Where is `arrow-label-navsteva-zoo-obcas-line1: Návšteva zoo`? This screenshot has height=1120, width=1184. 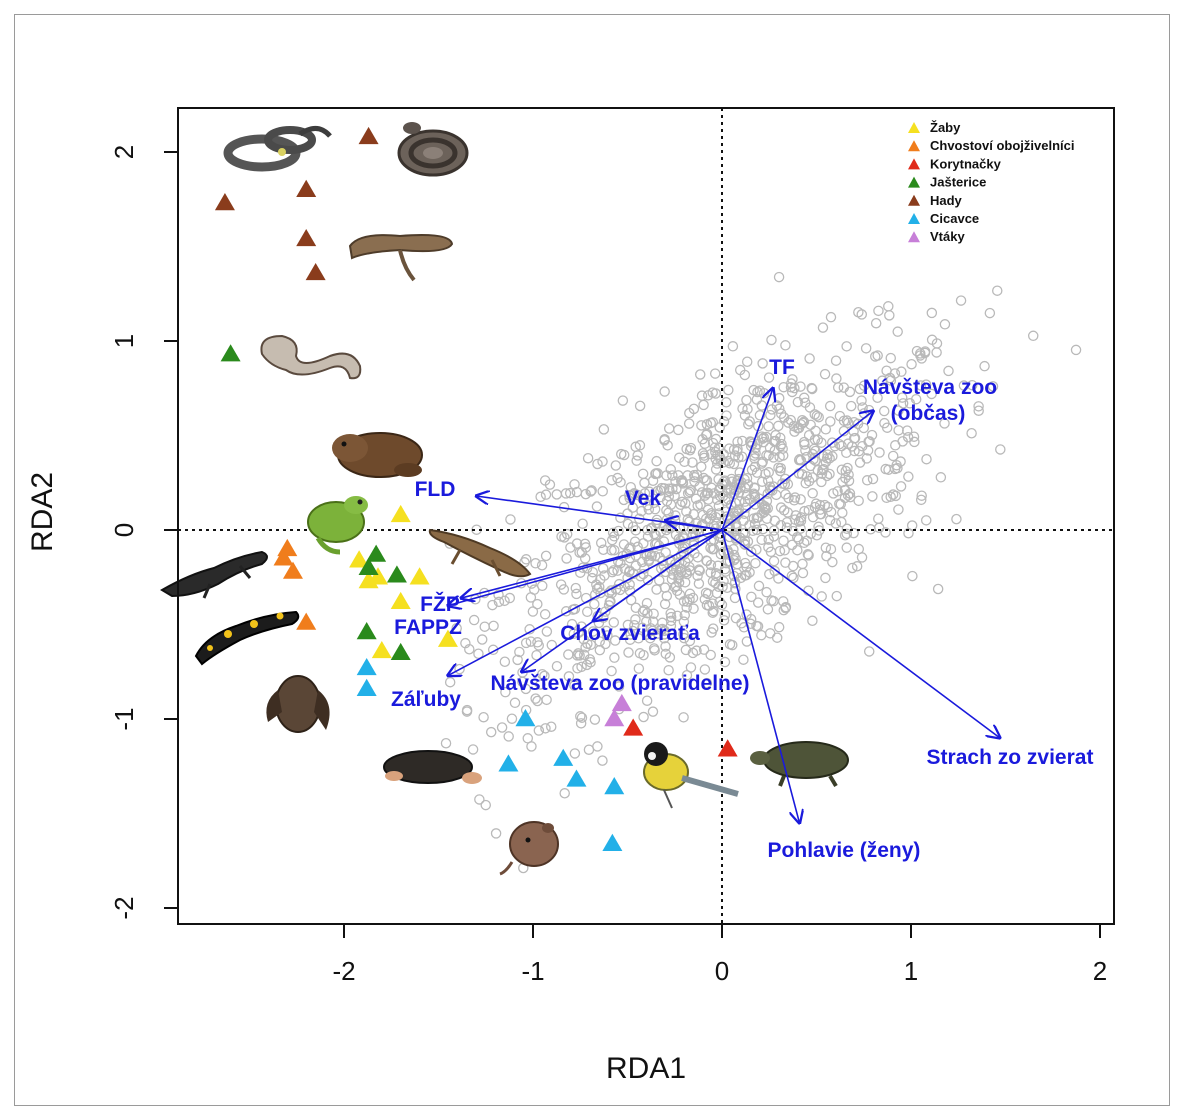 arrow-label-navsteva-zoo-obcas-line1: Návšteva zoo is located at coordinates (930, 387).